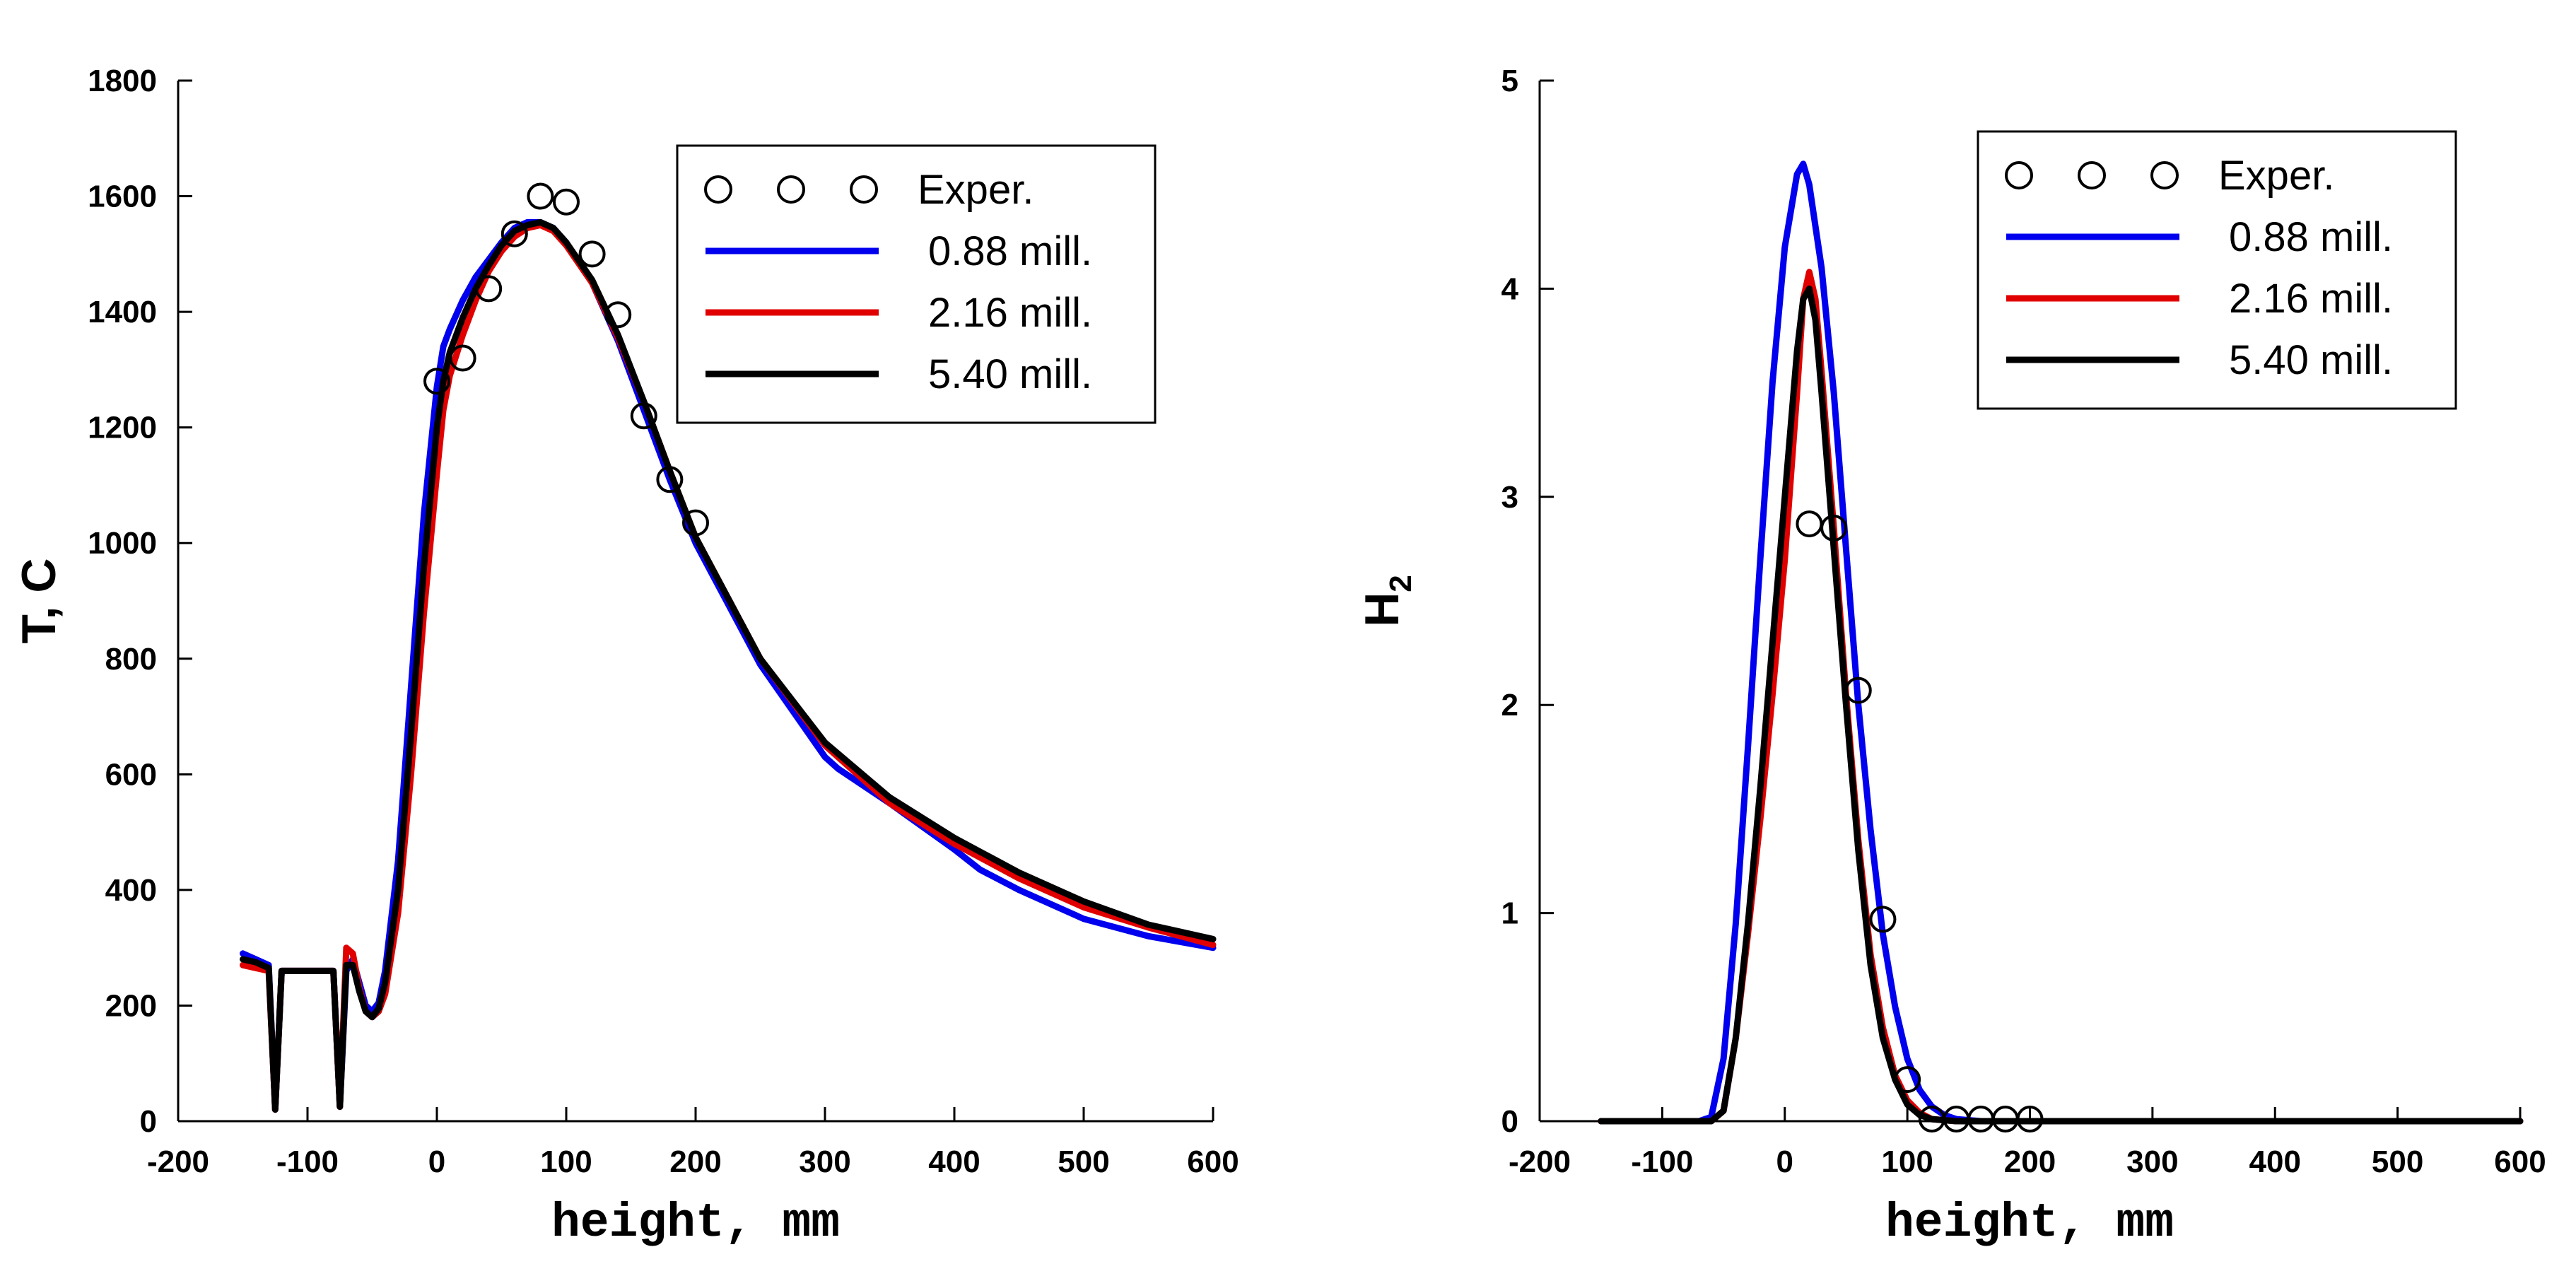  What do you see at coordinates (131, 659) in the screenshot?
I see `y-tick-label: 800` at bounding box center [131, 659].